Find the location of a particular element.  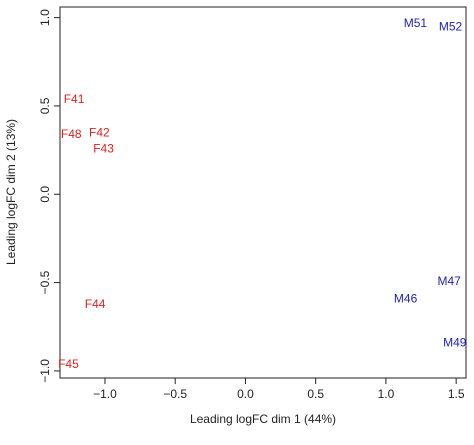

x-tick-label: −0.5 is located at coordinates (175, 394).